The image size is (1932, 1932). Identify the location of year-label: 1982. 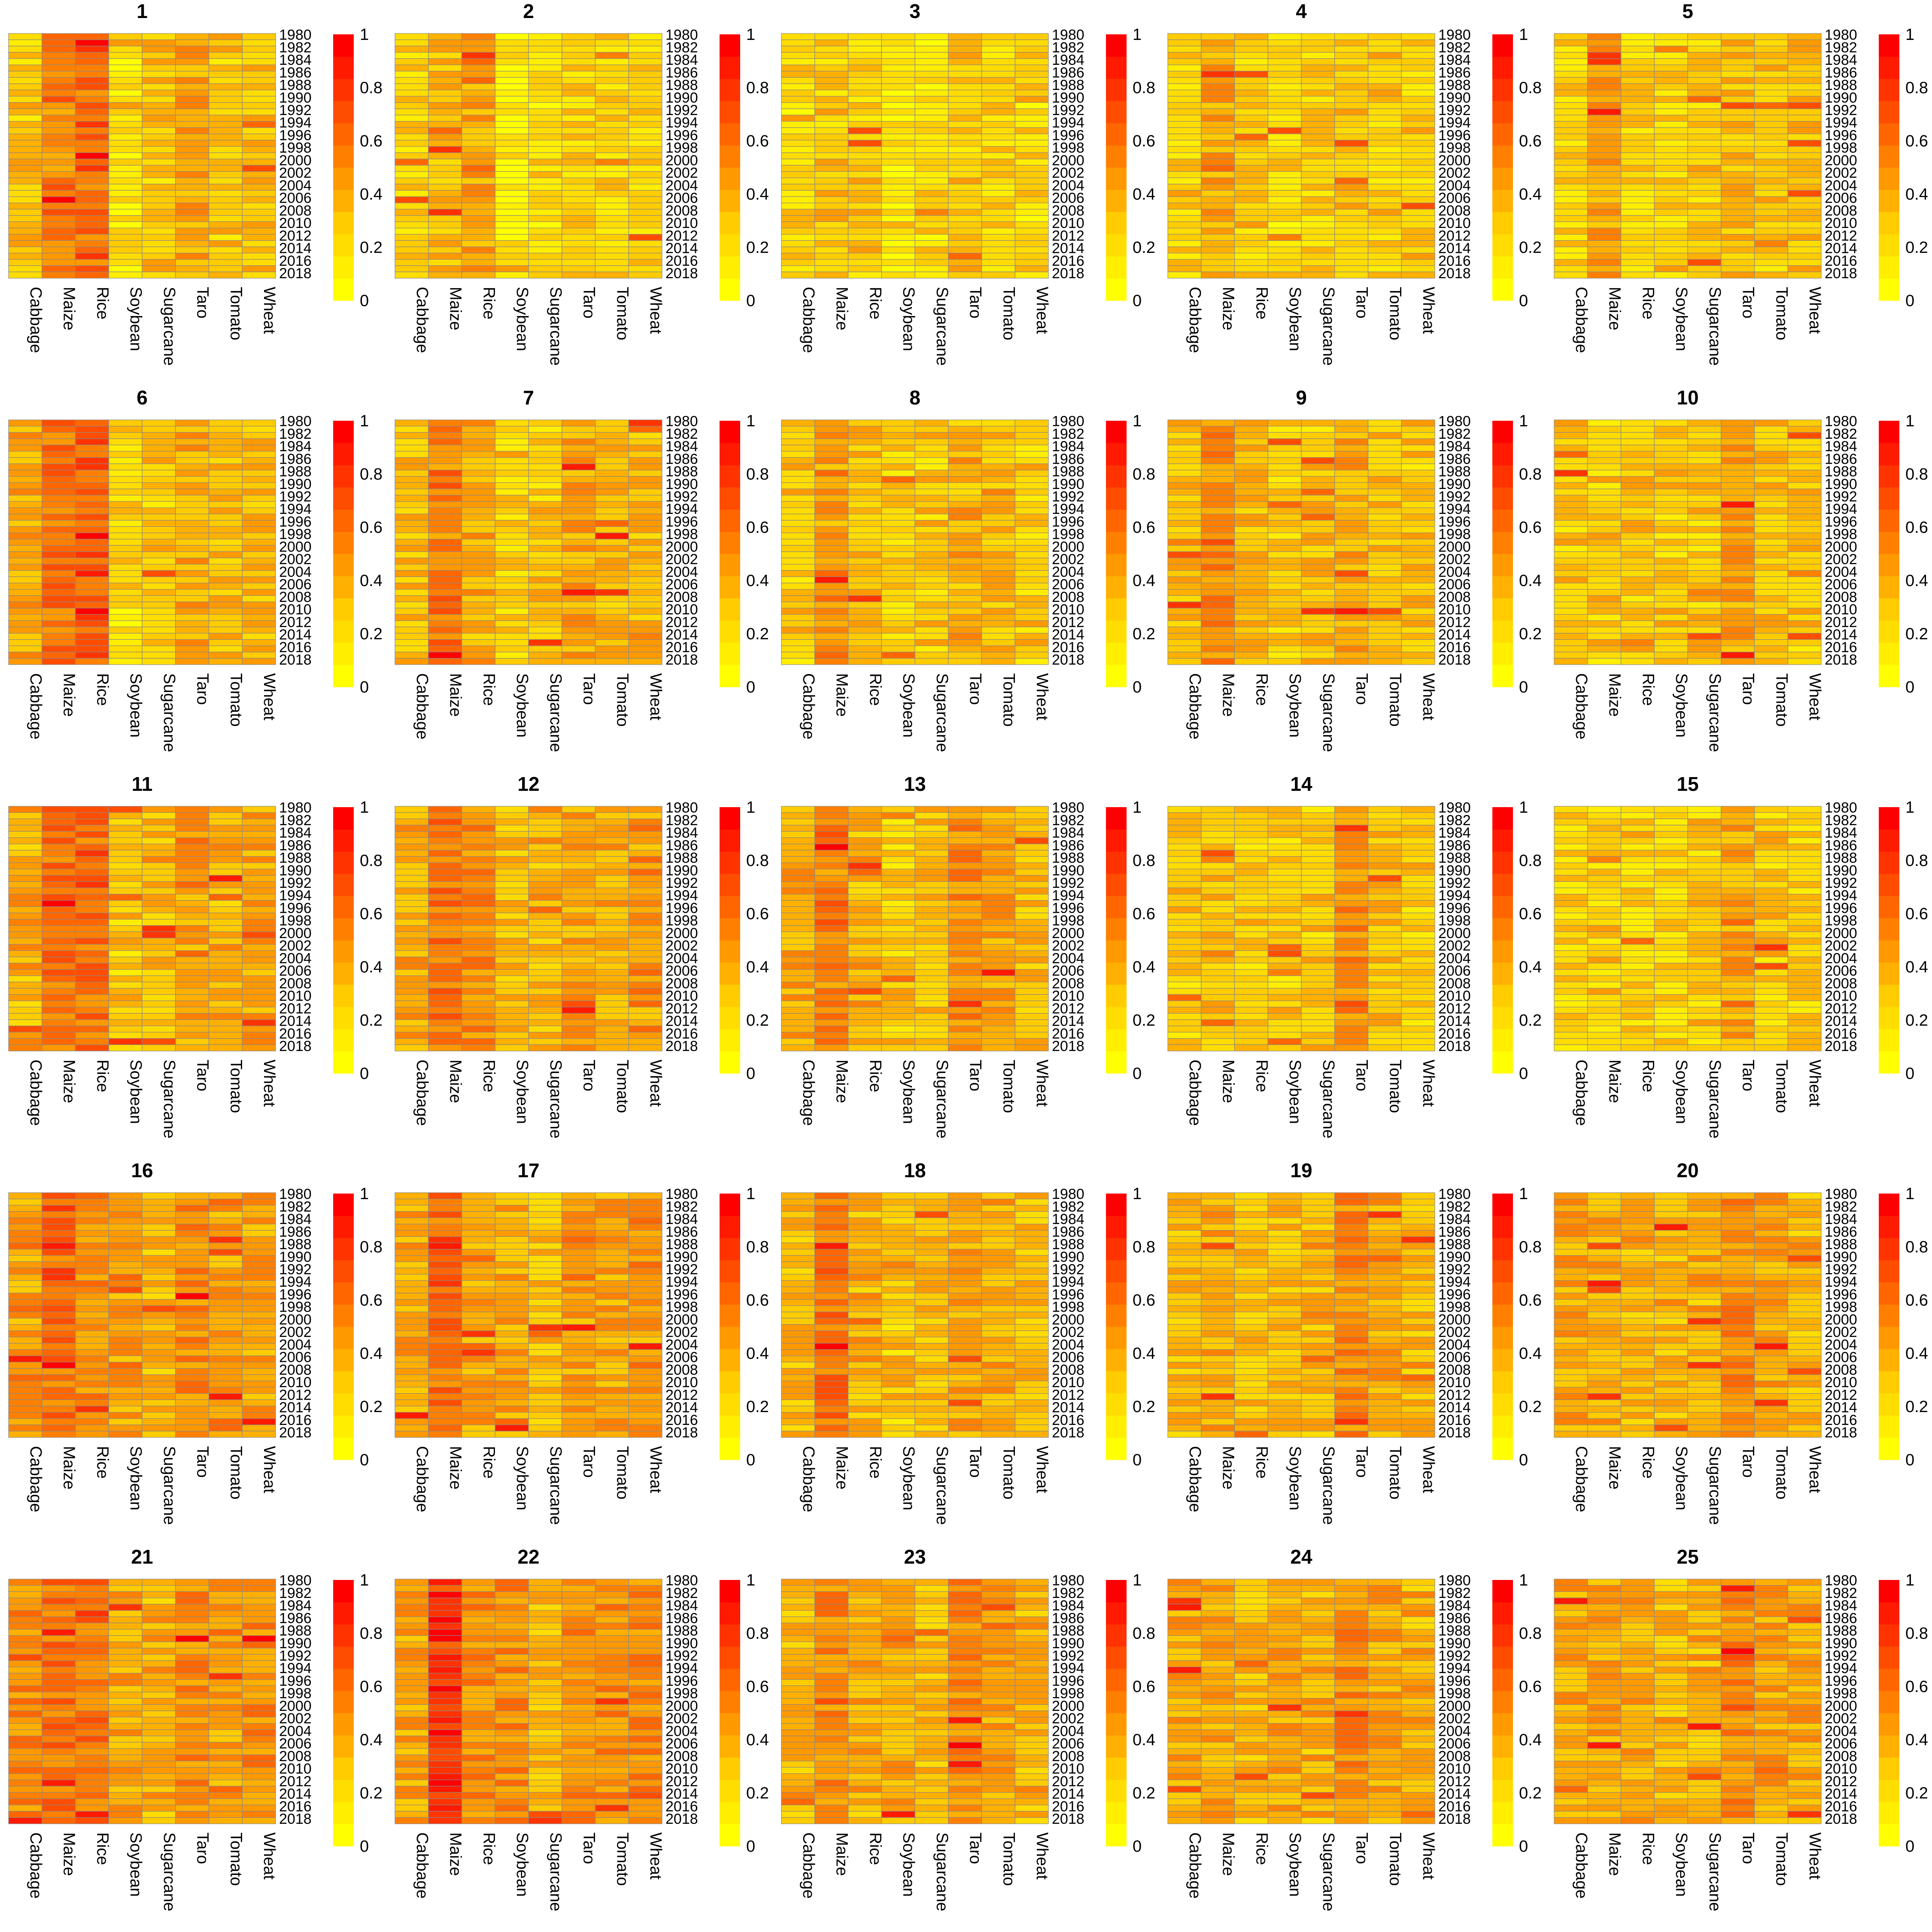
(295, 434).